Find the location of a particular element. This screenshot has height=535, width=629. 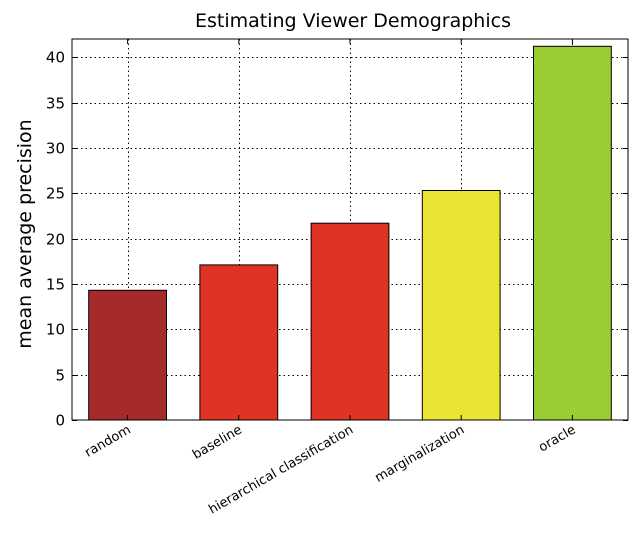

bar-random is located at coordinates (127, 355).